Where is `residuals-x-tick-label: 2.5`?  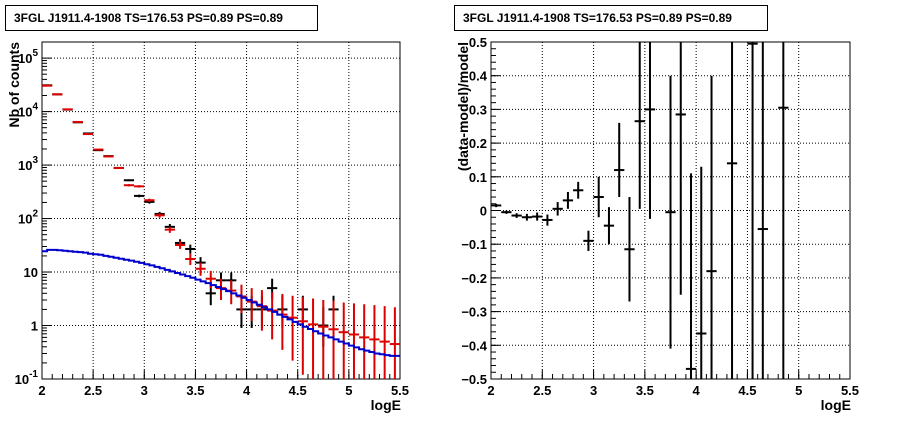 residuals-x-tick-label: 2.5 is located at coordinates (542, 390).